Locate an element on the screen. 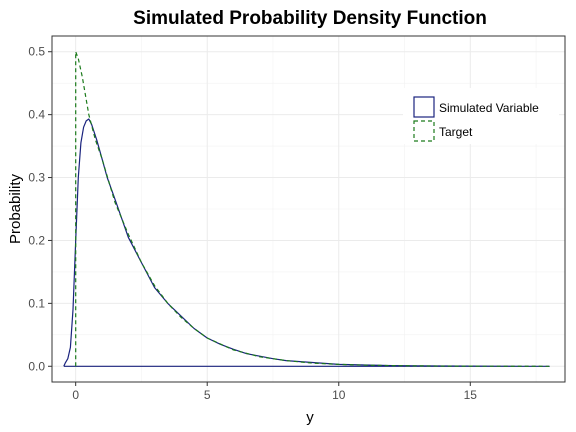  x-tick-label: 10 is located at coordinates (339, 395).